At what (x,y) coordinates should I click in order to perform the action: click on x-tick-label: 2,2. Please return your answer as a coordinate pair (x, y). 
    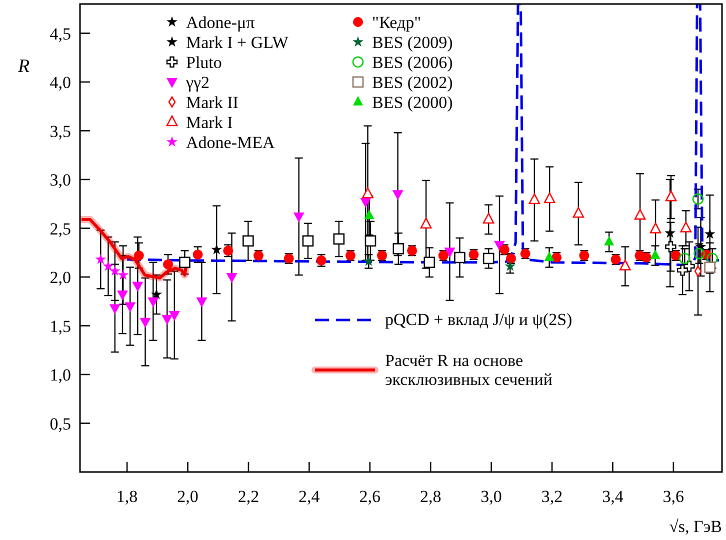
    Looking at the image, I should click on (249, 496).